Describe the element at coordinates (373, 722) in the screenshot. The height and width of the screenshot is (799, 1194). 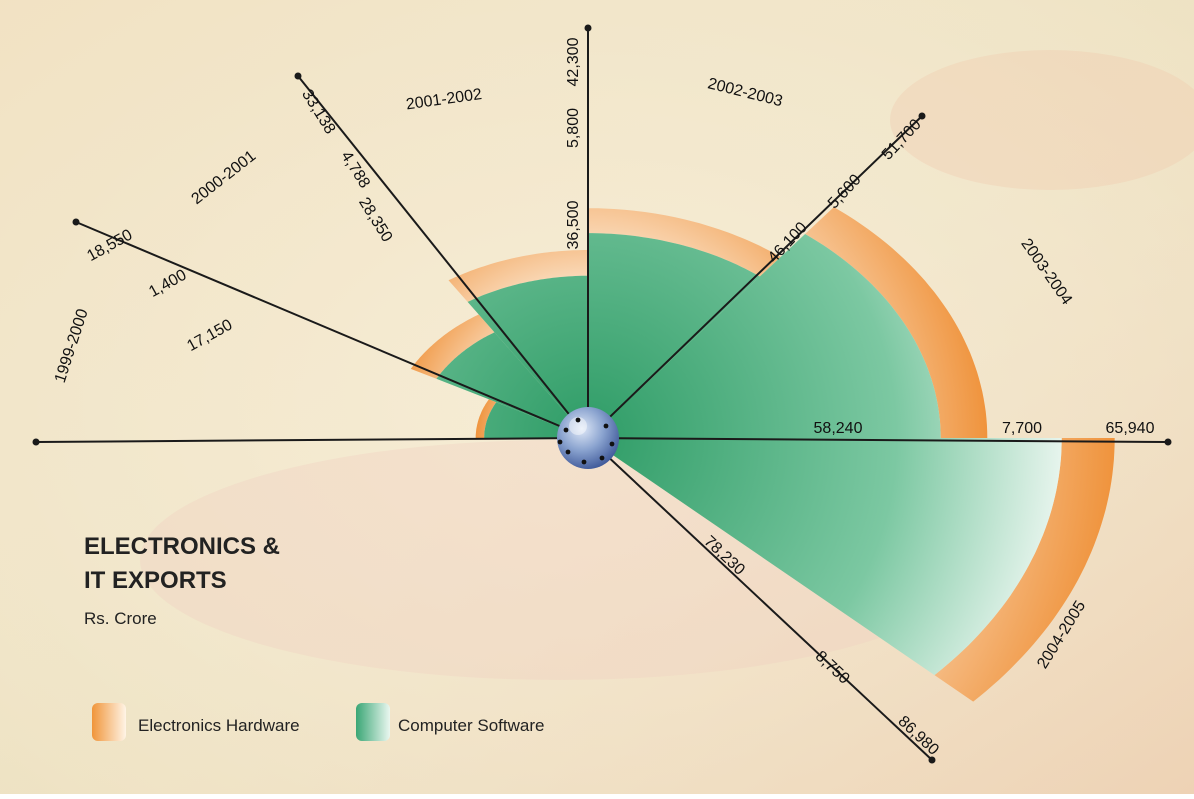
I see `legend-swatch-software` at that location.